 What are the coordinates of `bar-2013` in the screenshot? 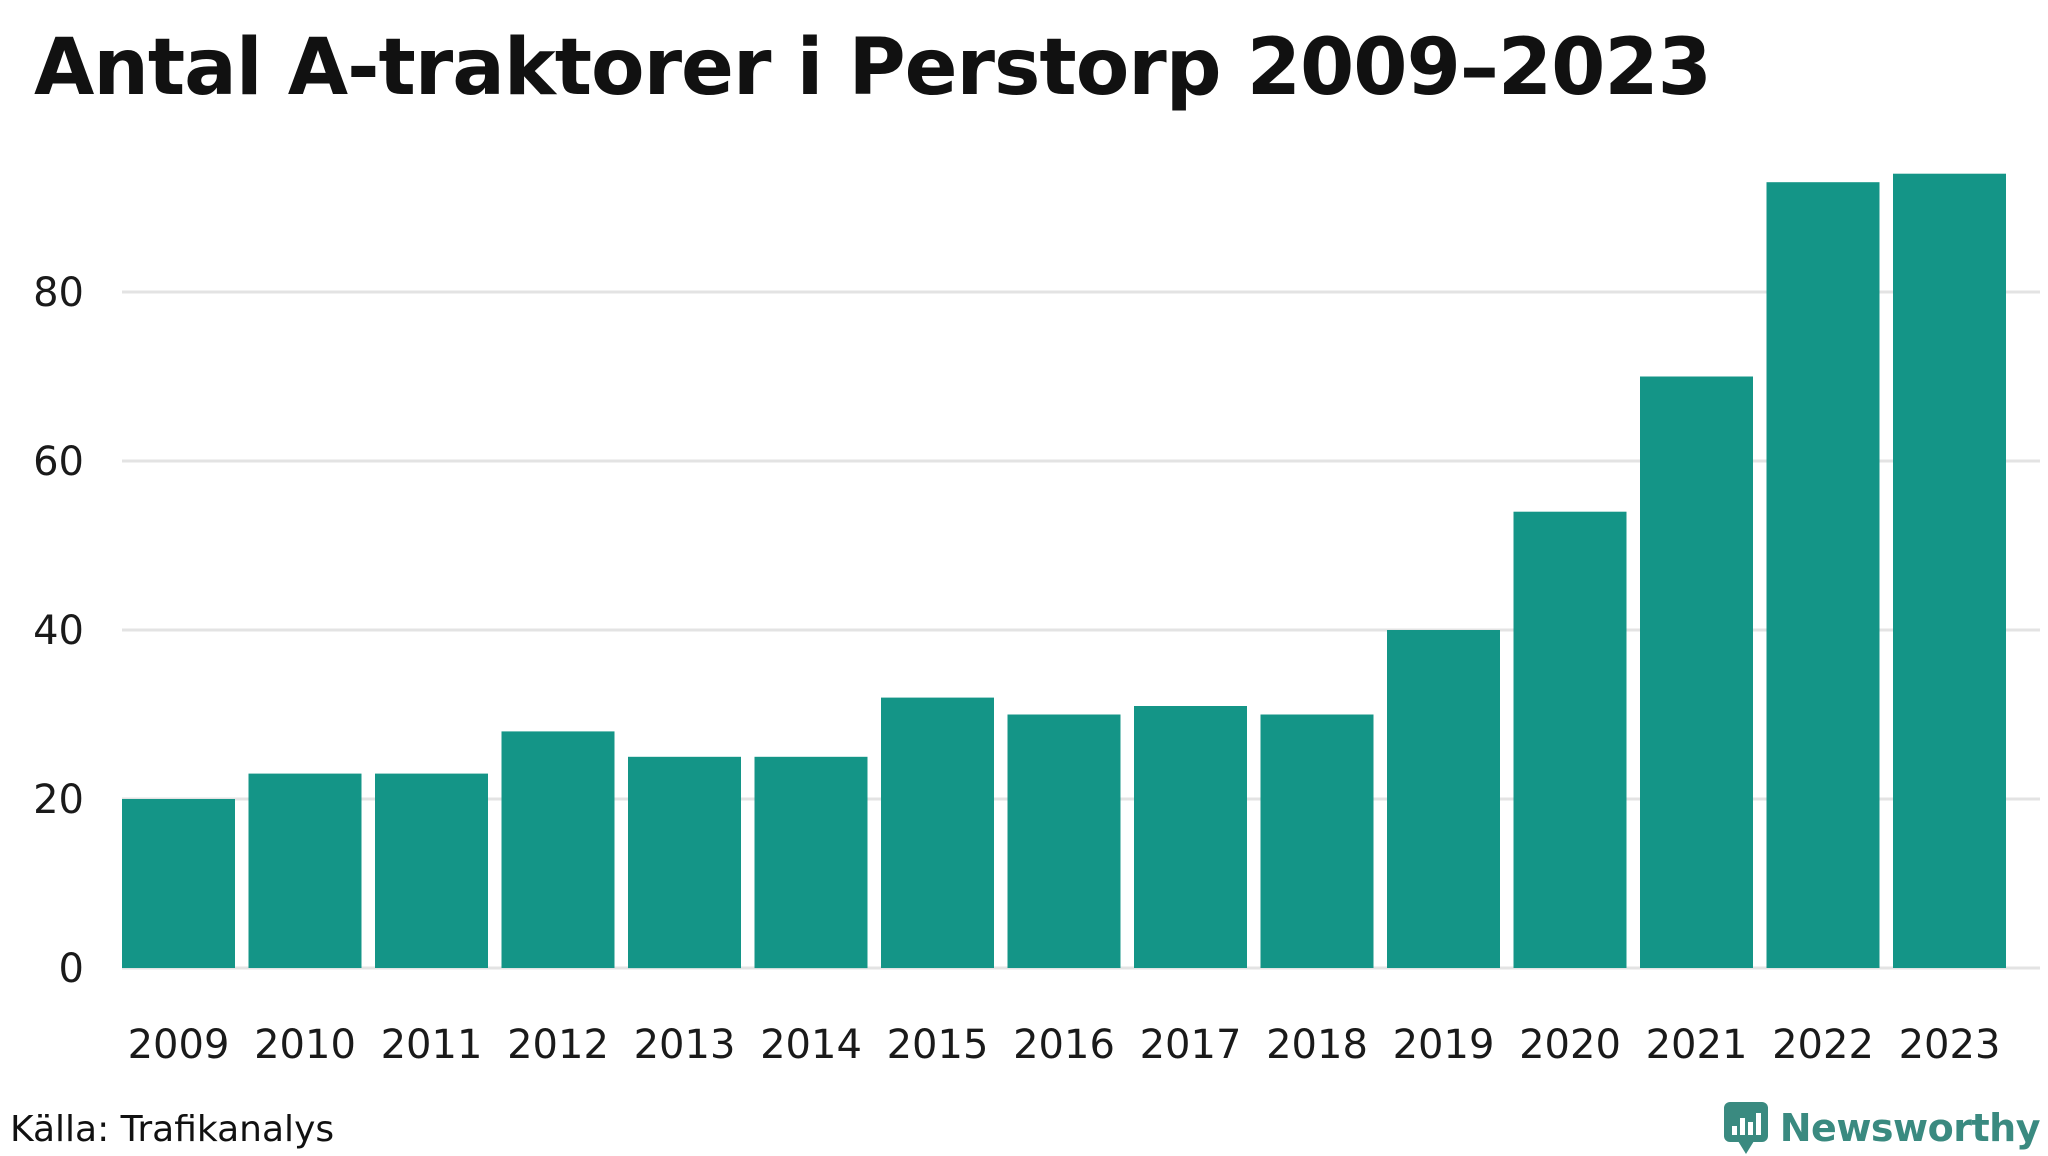 It's located at (684, 862).